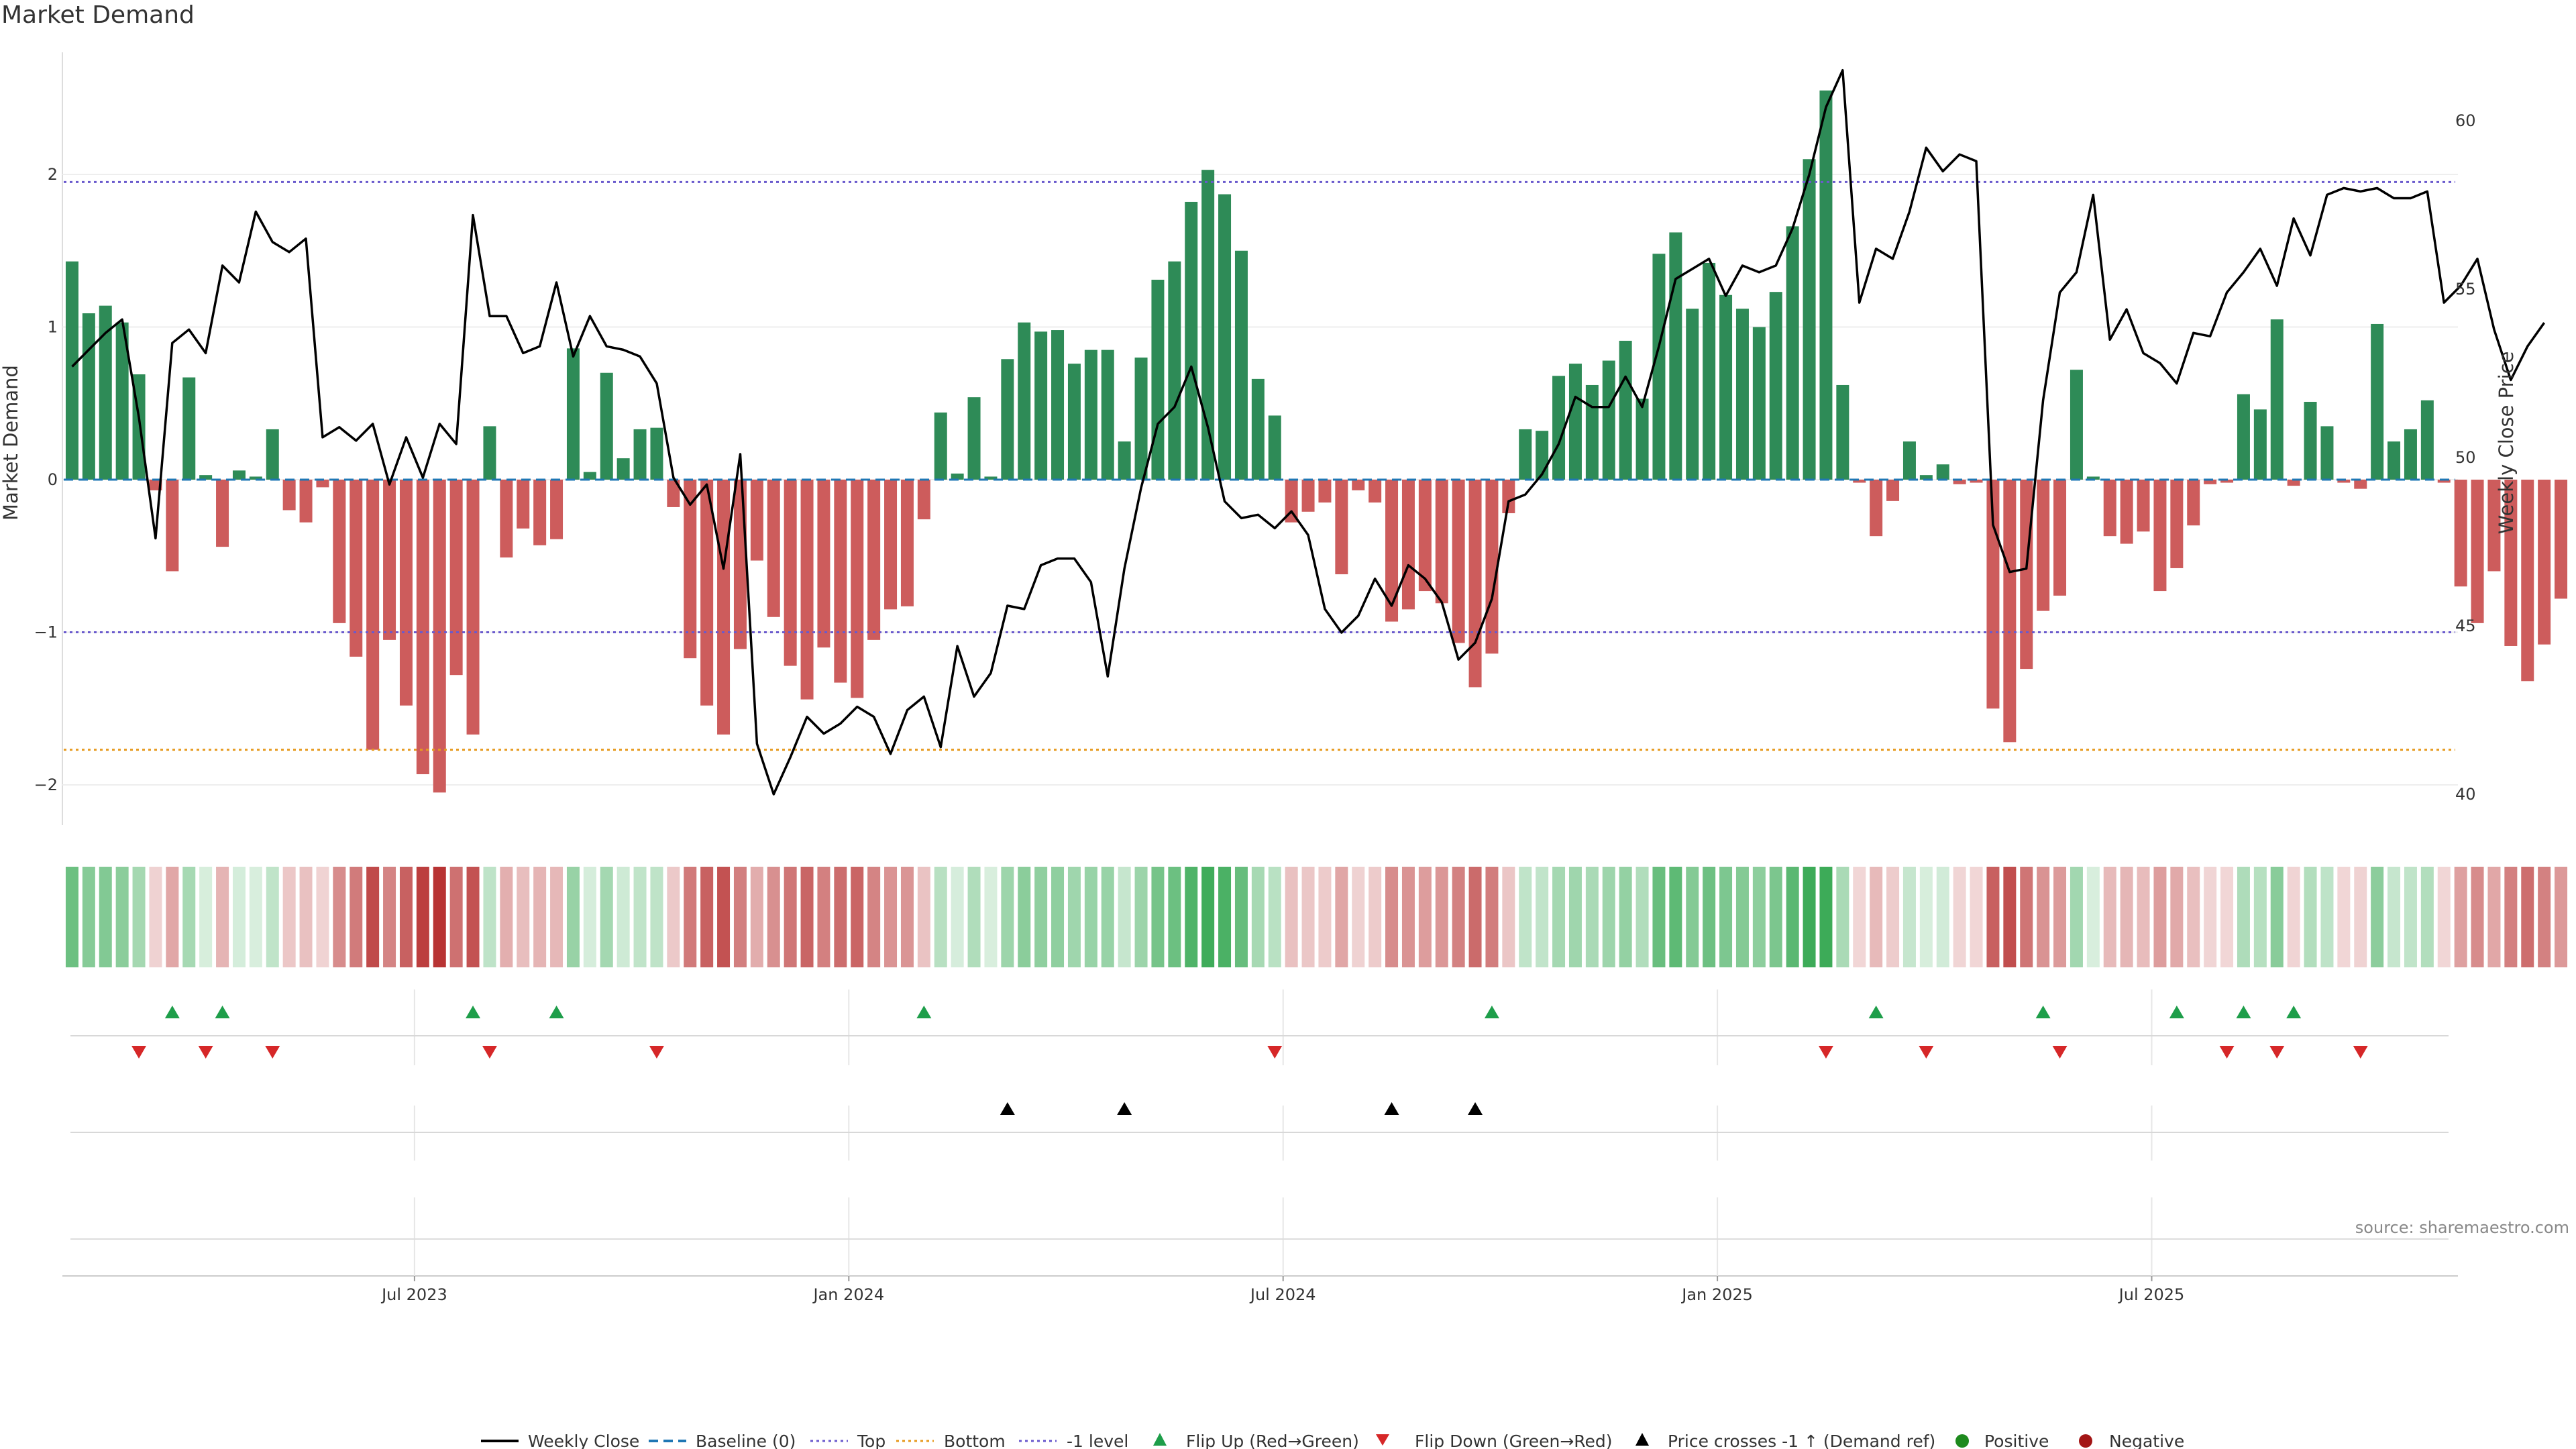  I want to click on svg-text: -1 level, so click(1097, 1440).